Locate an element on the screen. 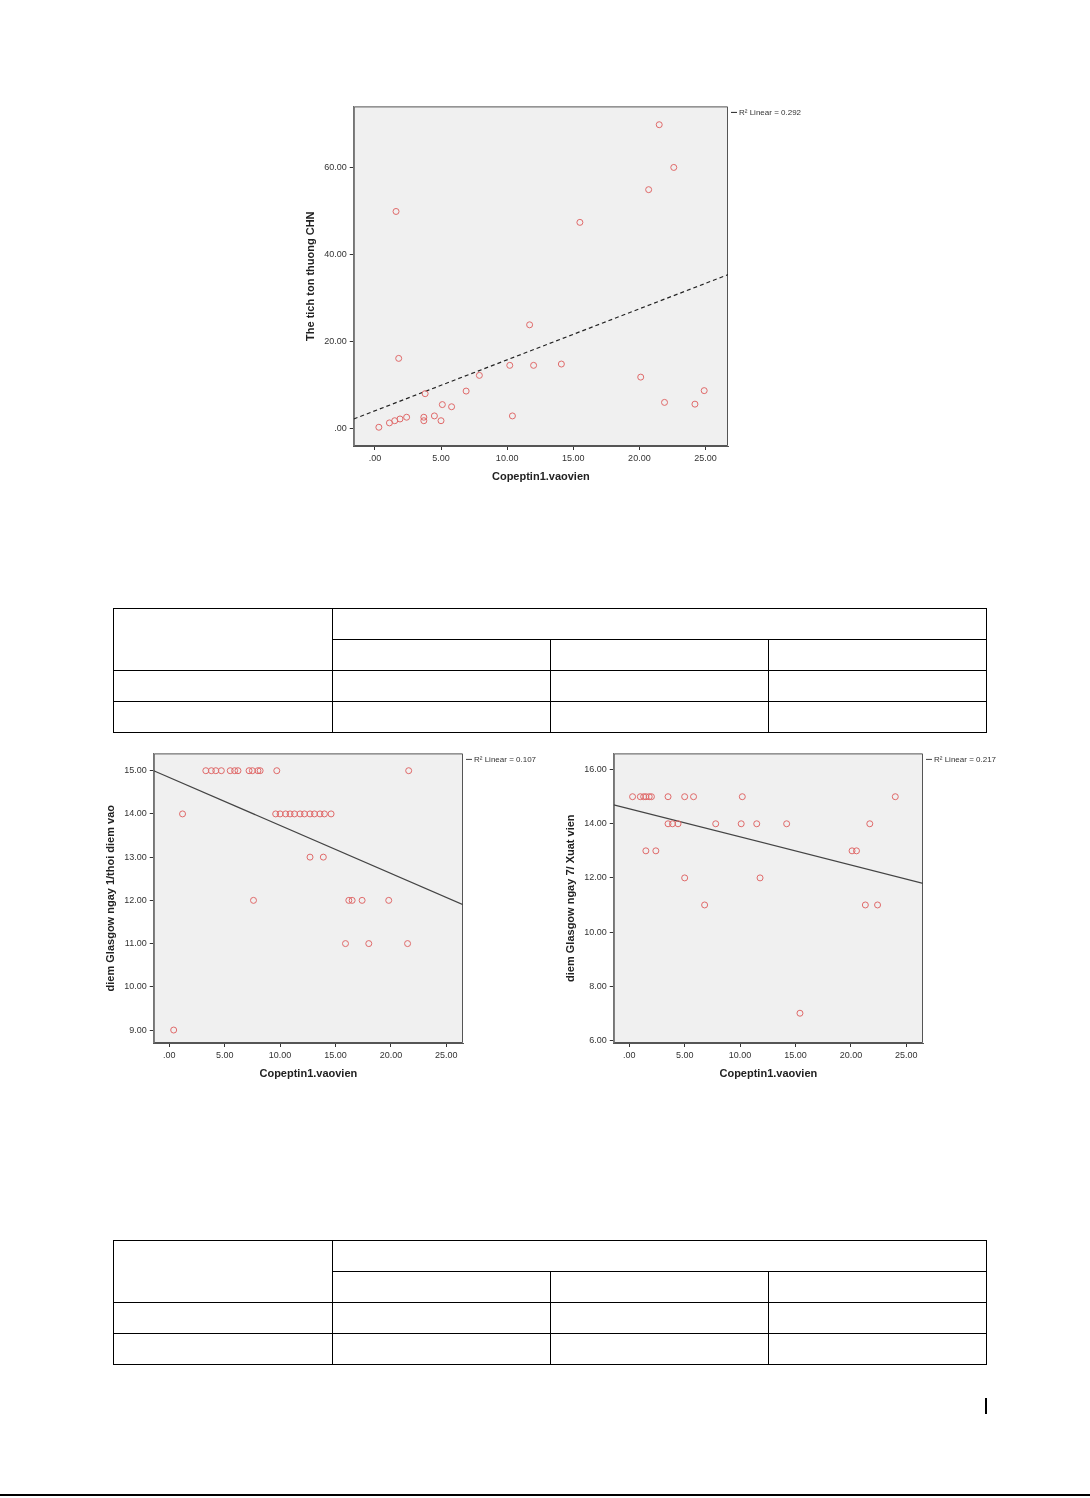 The height and width of the screenshot is (1498, 1090). y-axis-title: diem Glasgow ngay 7/ Xuat vien is located at coordinates (569, 898).